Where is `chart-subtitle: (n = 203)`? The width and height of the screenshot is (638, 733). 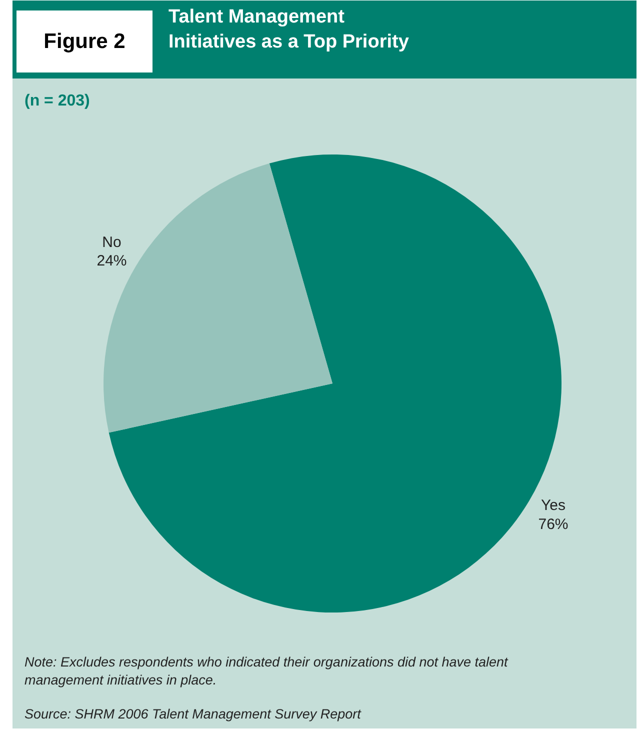
chart-subtitle: (n = 203) is located at coordinates (57, 101).